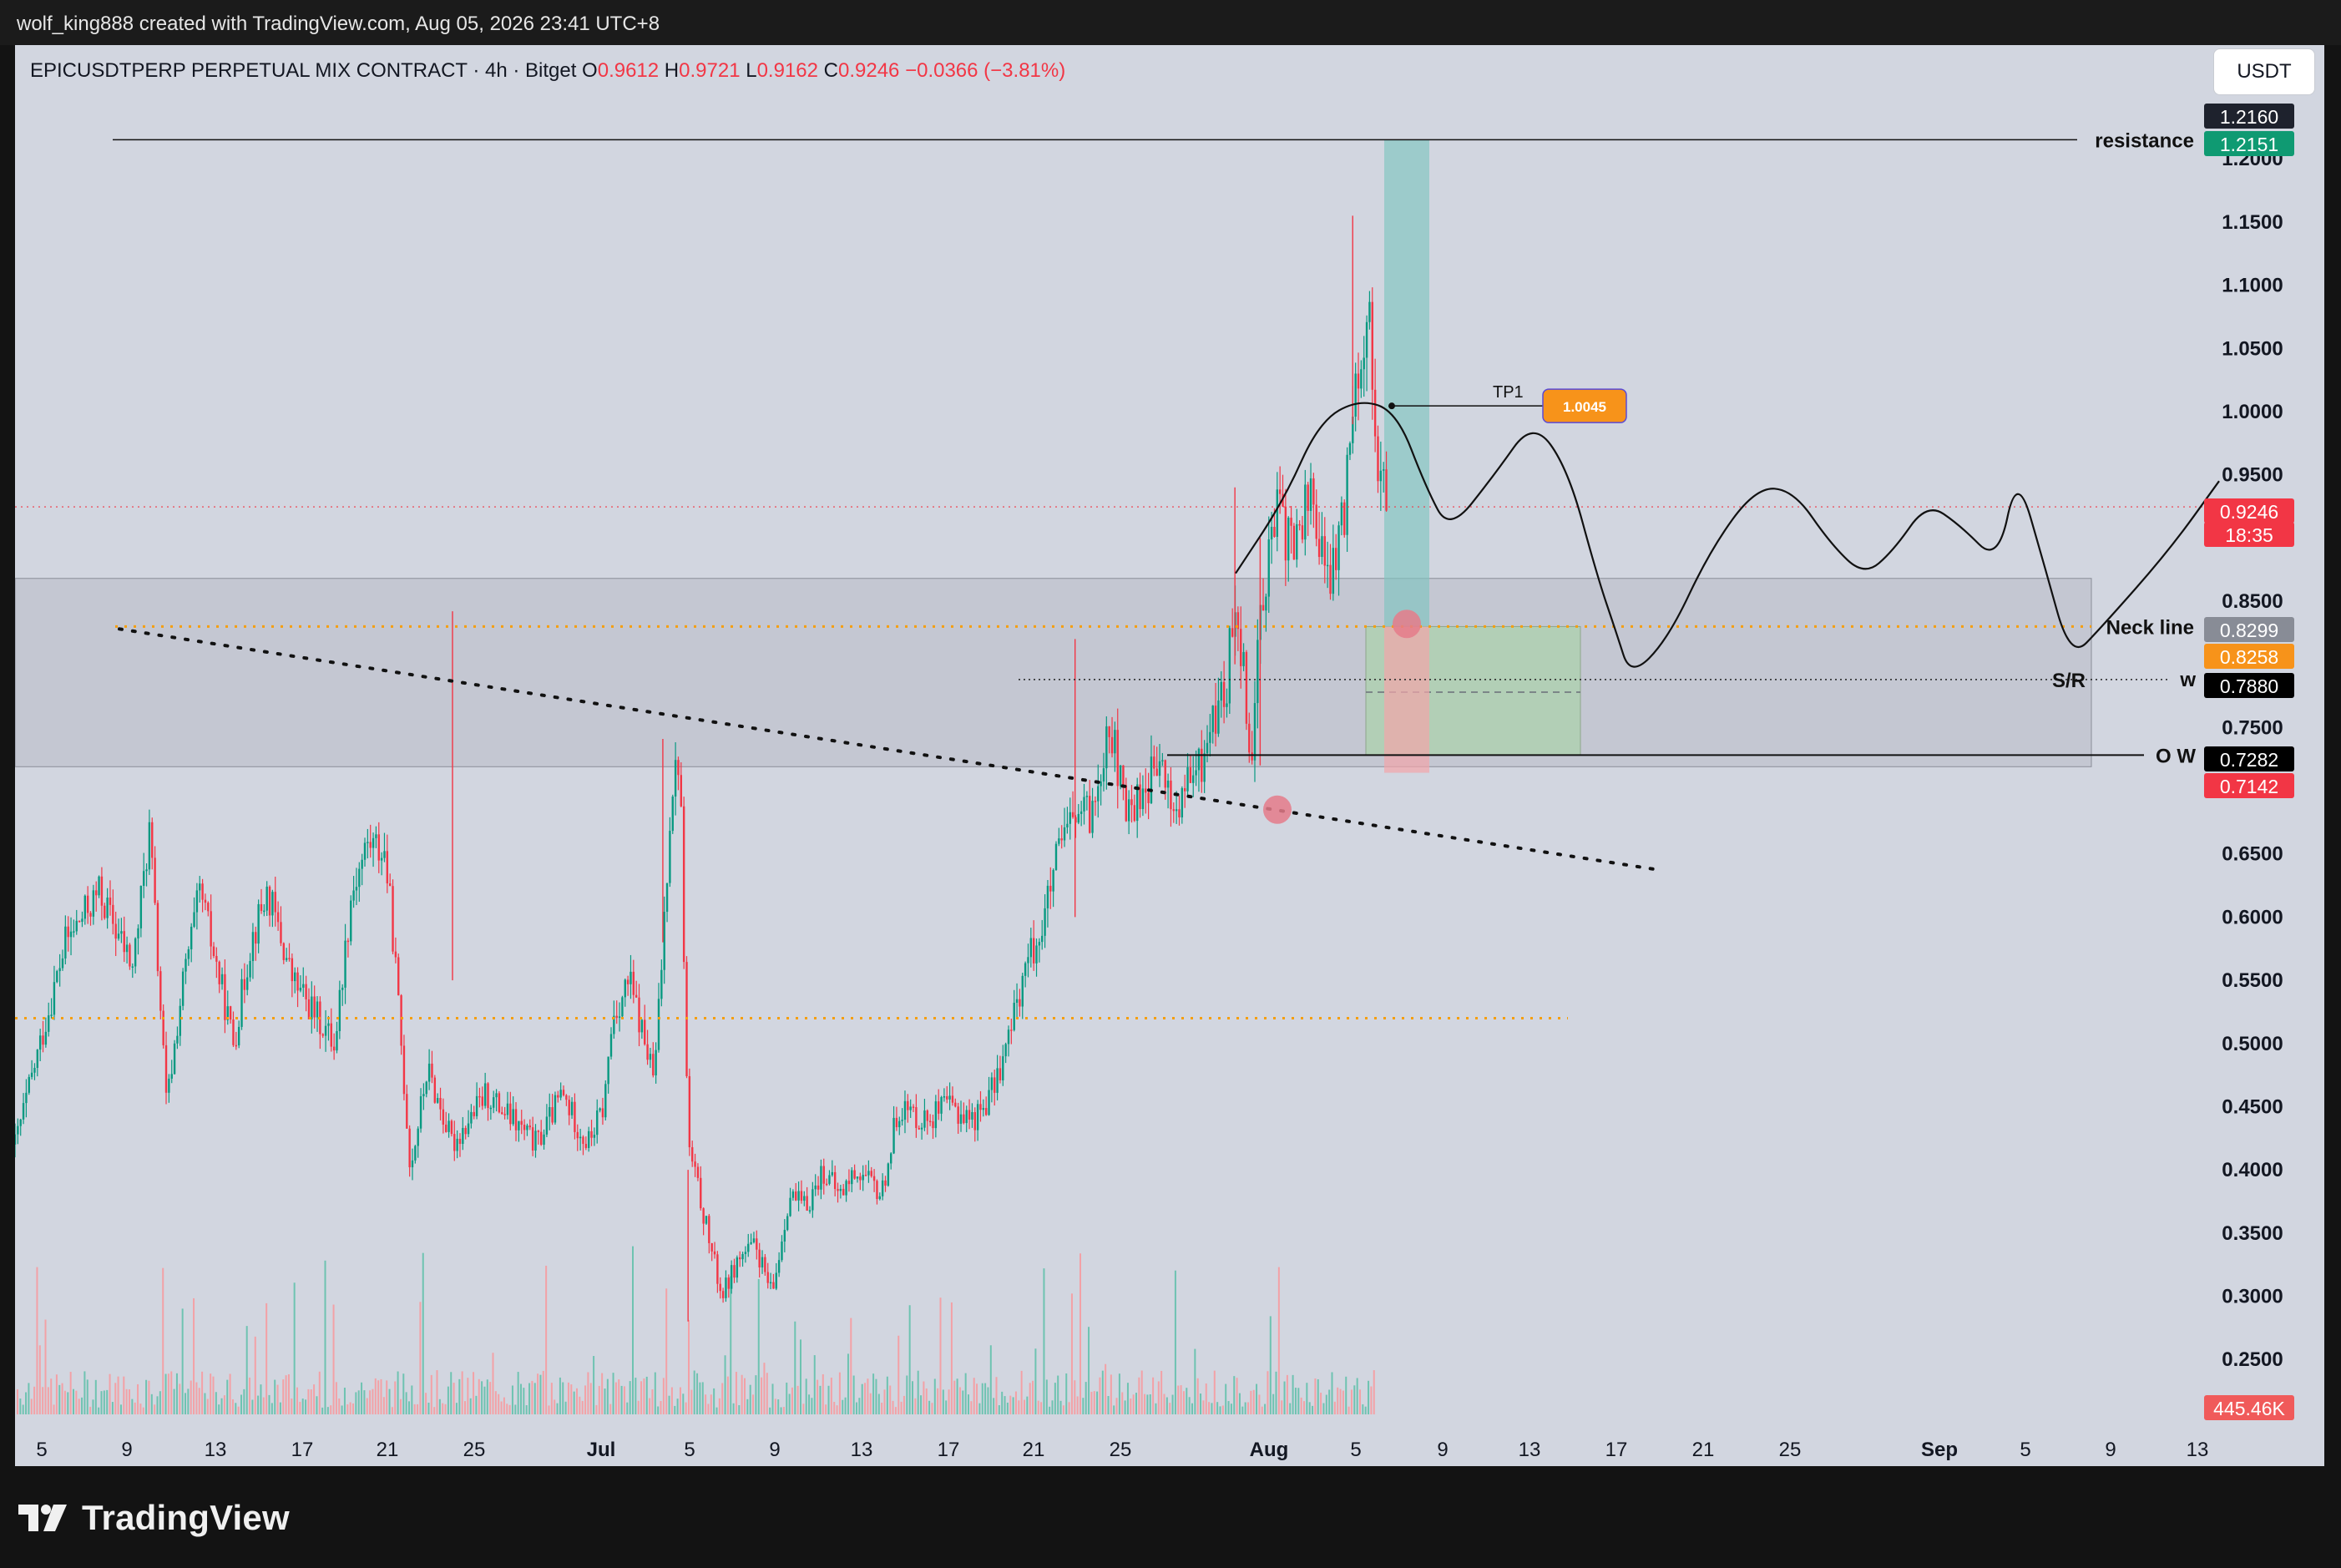  Describe the element at coordinates (154, 1518) in the screenshot. I see `tradingview-logo: TradingView` at that location.